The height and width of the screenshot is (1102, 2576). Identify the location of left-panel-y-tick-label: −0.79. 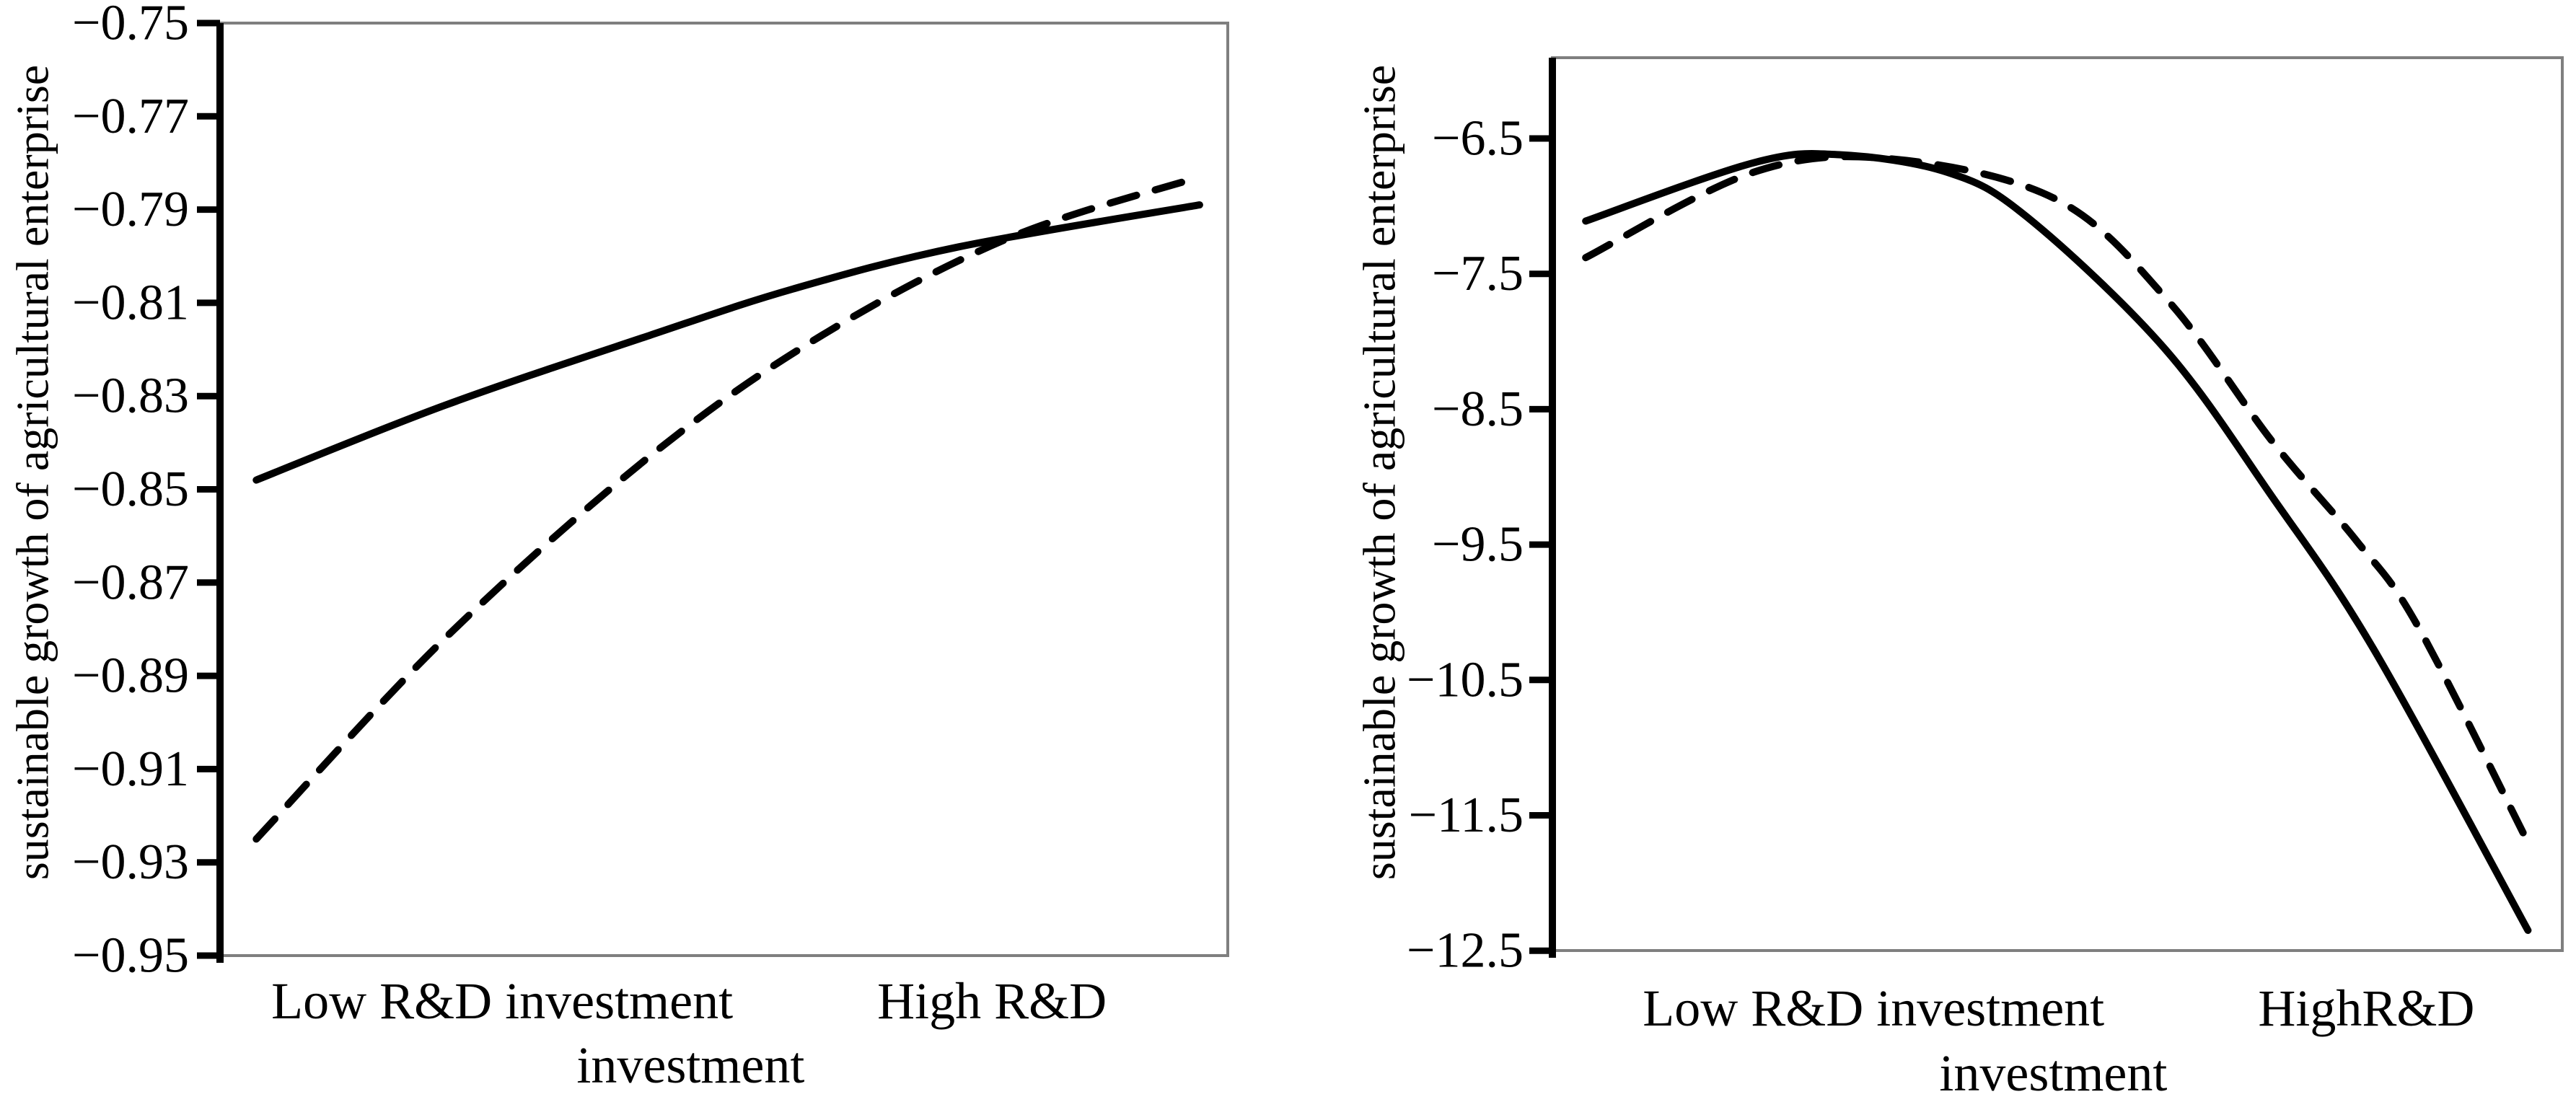
(130, 209).